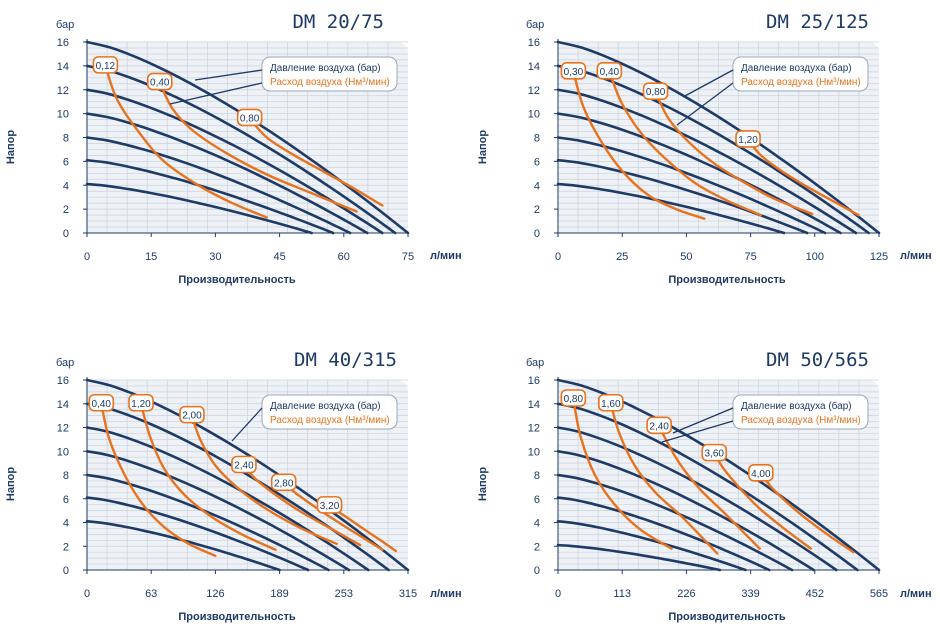  I want to click on x-tick-label: 15, so click(151, 257).